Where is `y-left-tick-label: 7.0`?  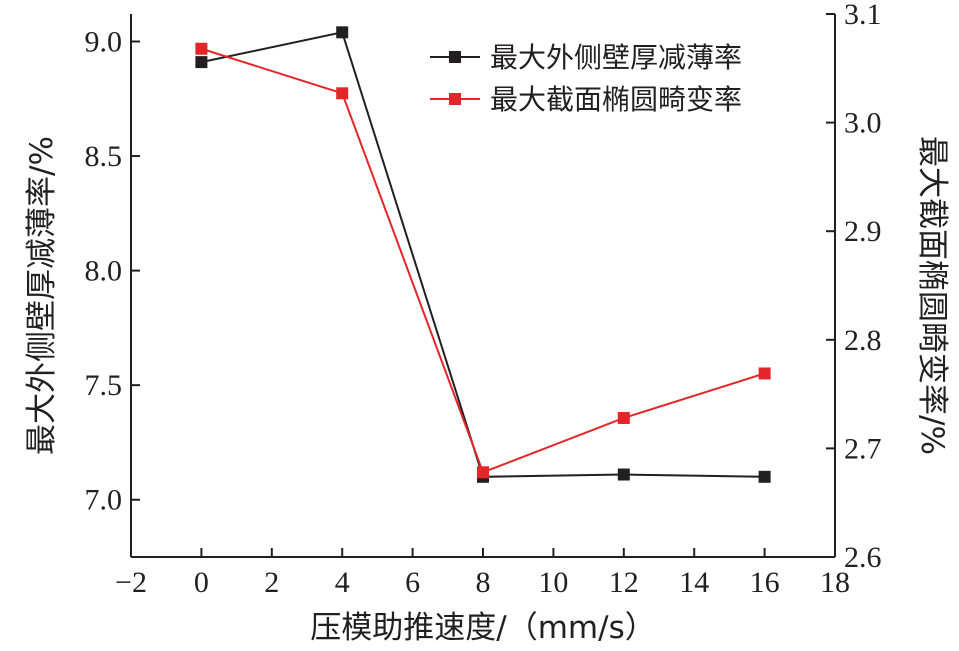 y-left-tick-label: 7.0 is located at coordinates (104, 500).